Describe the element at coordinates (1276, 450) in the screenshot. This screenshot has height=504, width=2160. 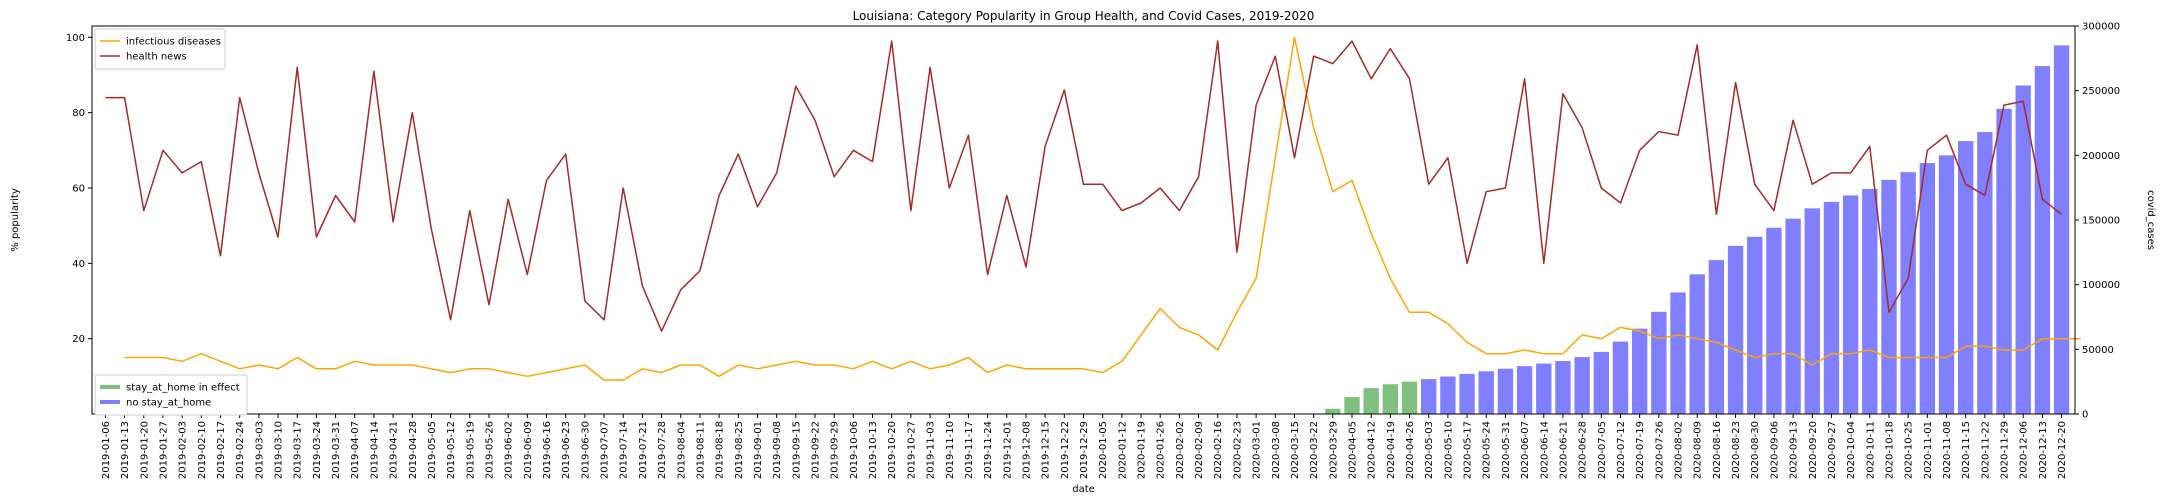
I see `x-tick-label: 2020-03-08` at that location.